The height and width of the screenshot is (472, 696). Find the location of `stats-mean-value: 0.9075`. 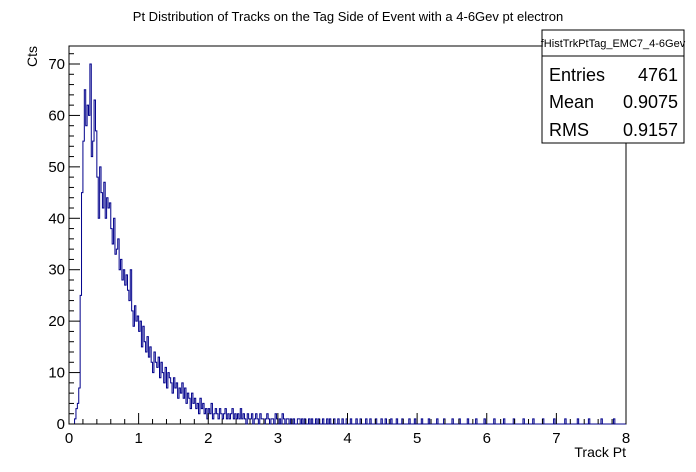

stats-mean-value: 0.9075 is located at coordinates (650, 102).